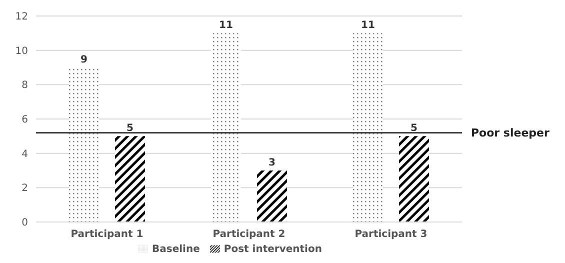 The image size is (565, 263). Describe the element at coordinates (391, 234) in the screenshot. I see `x-tick-label: Participant 3` at that location.